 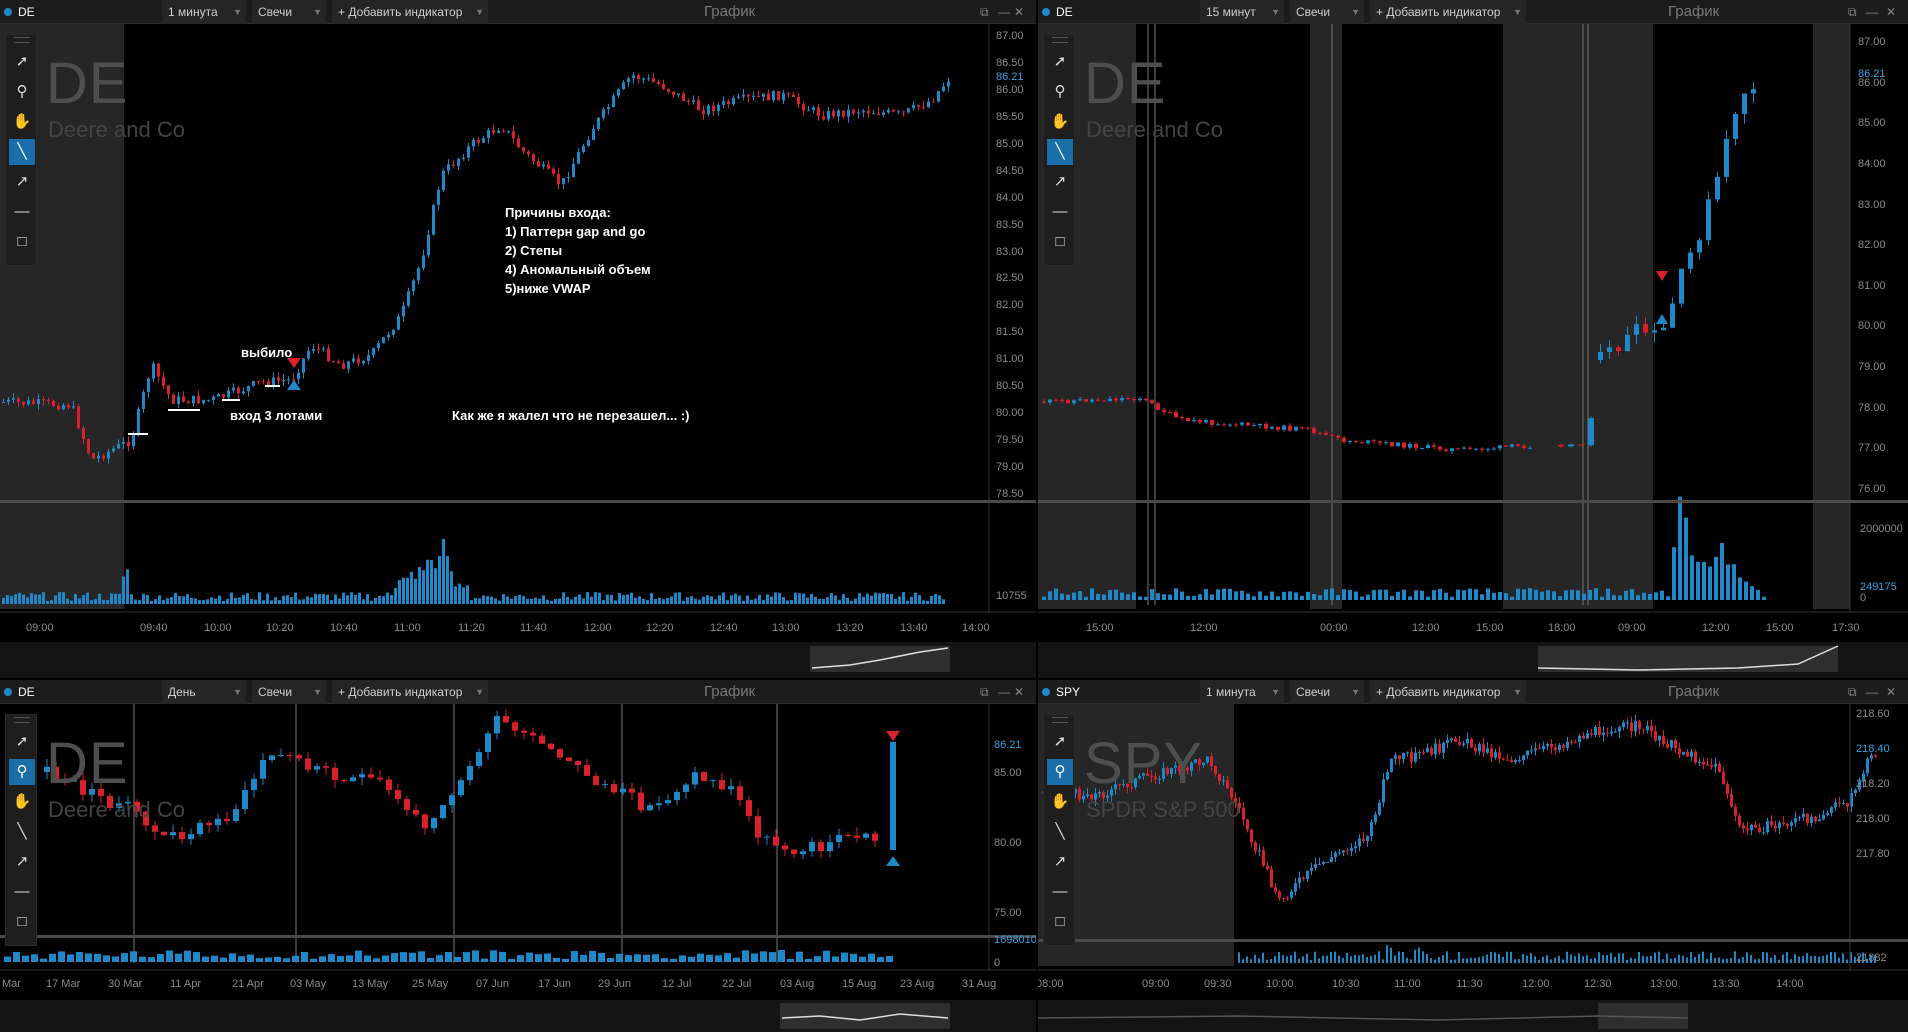 I want to click on price-tick: 83.50, so click(x=1010, y=224).